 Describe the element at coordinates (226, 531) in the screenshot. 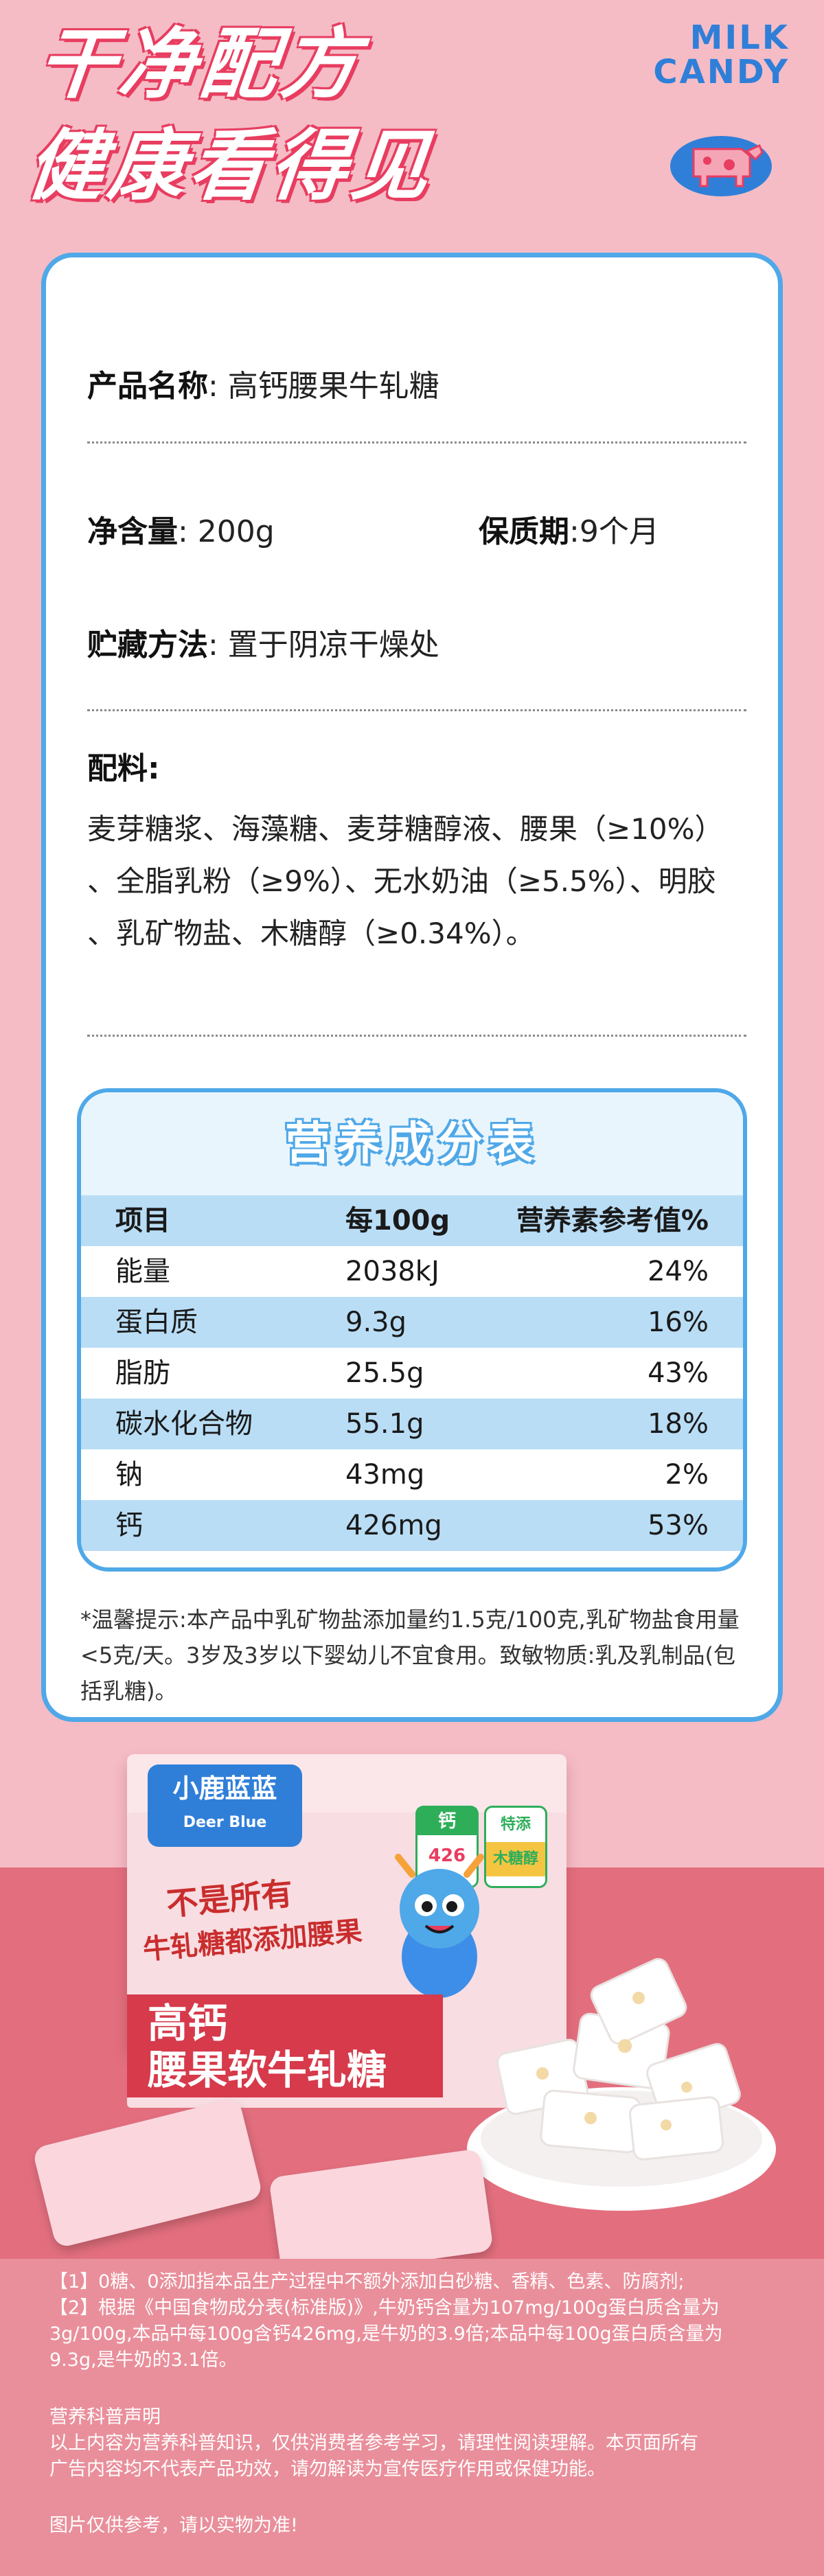

I see `net-content-value: : 200g` at that location.